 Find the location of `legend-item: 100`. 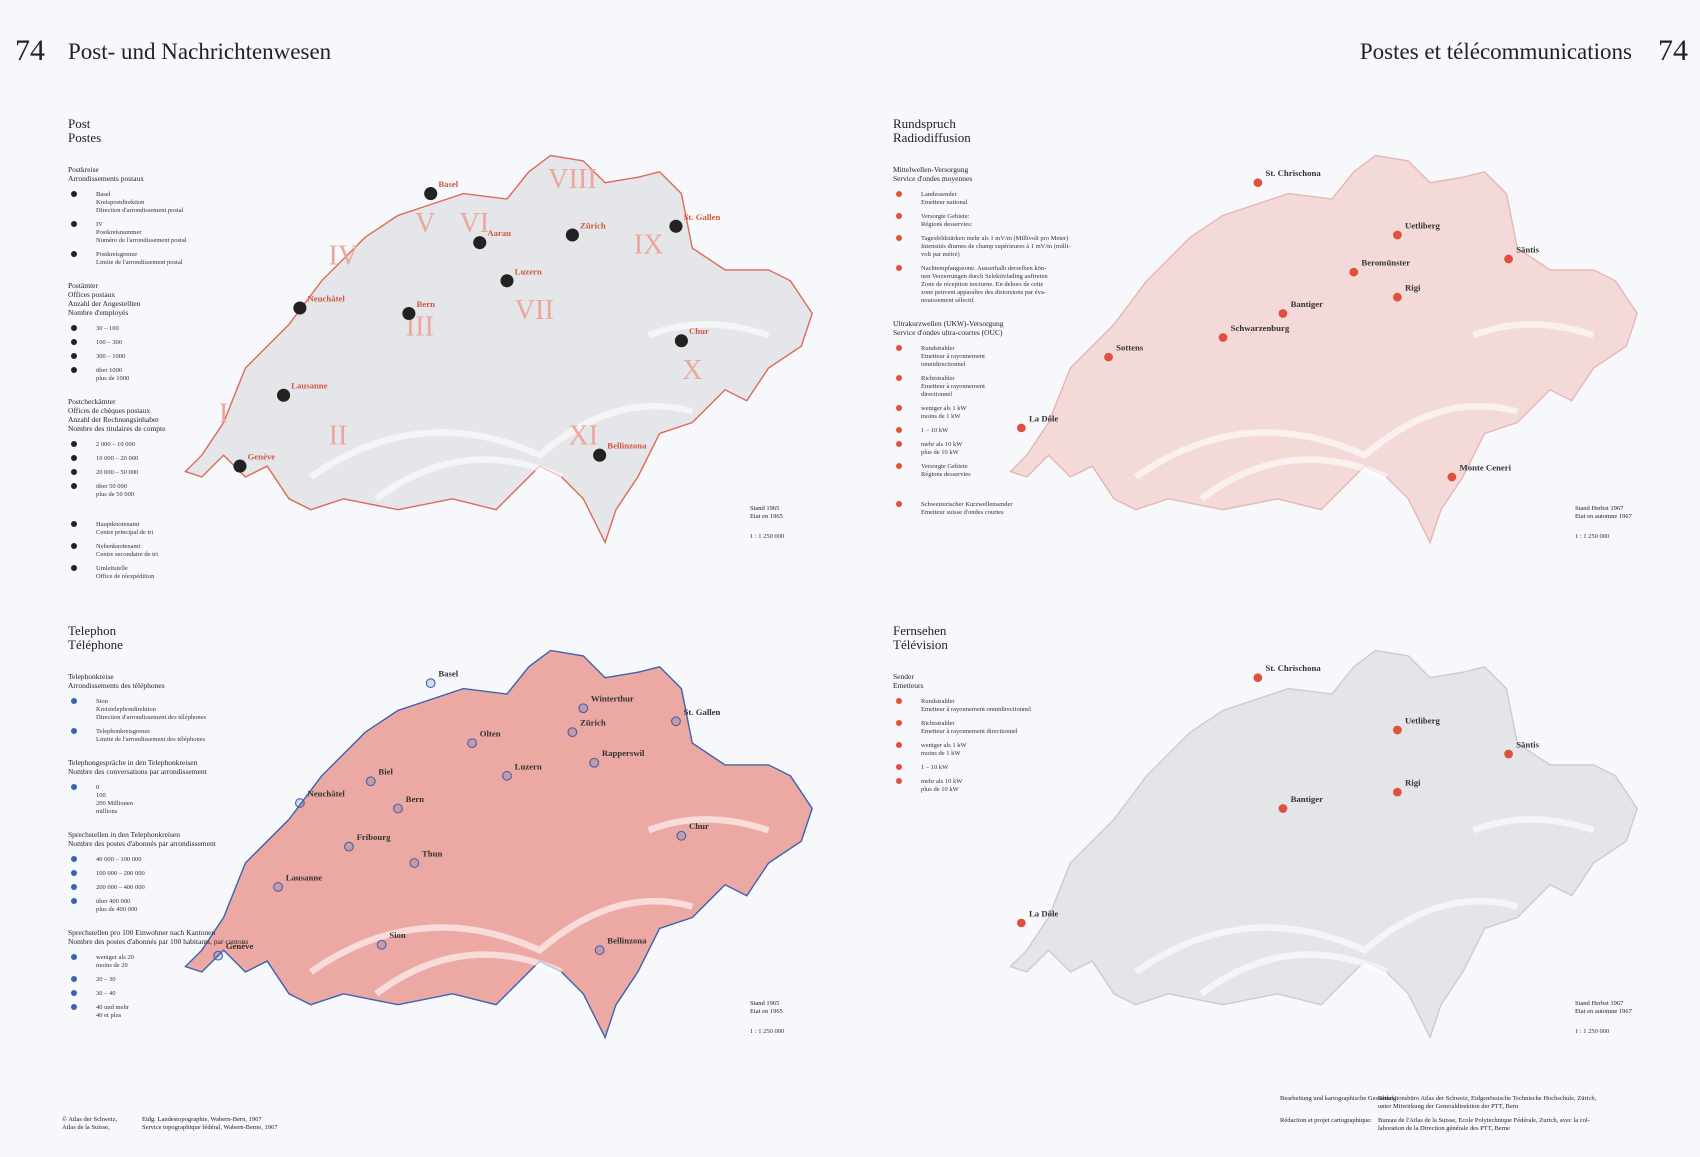

legend-item: 100 is located at coordinates (101, 795).